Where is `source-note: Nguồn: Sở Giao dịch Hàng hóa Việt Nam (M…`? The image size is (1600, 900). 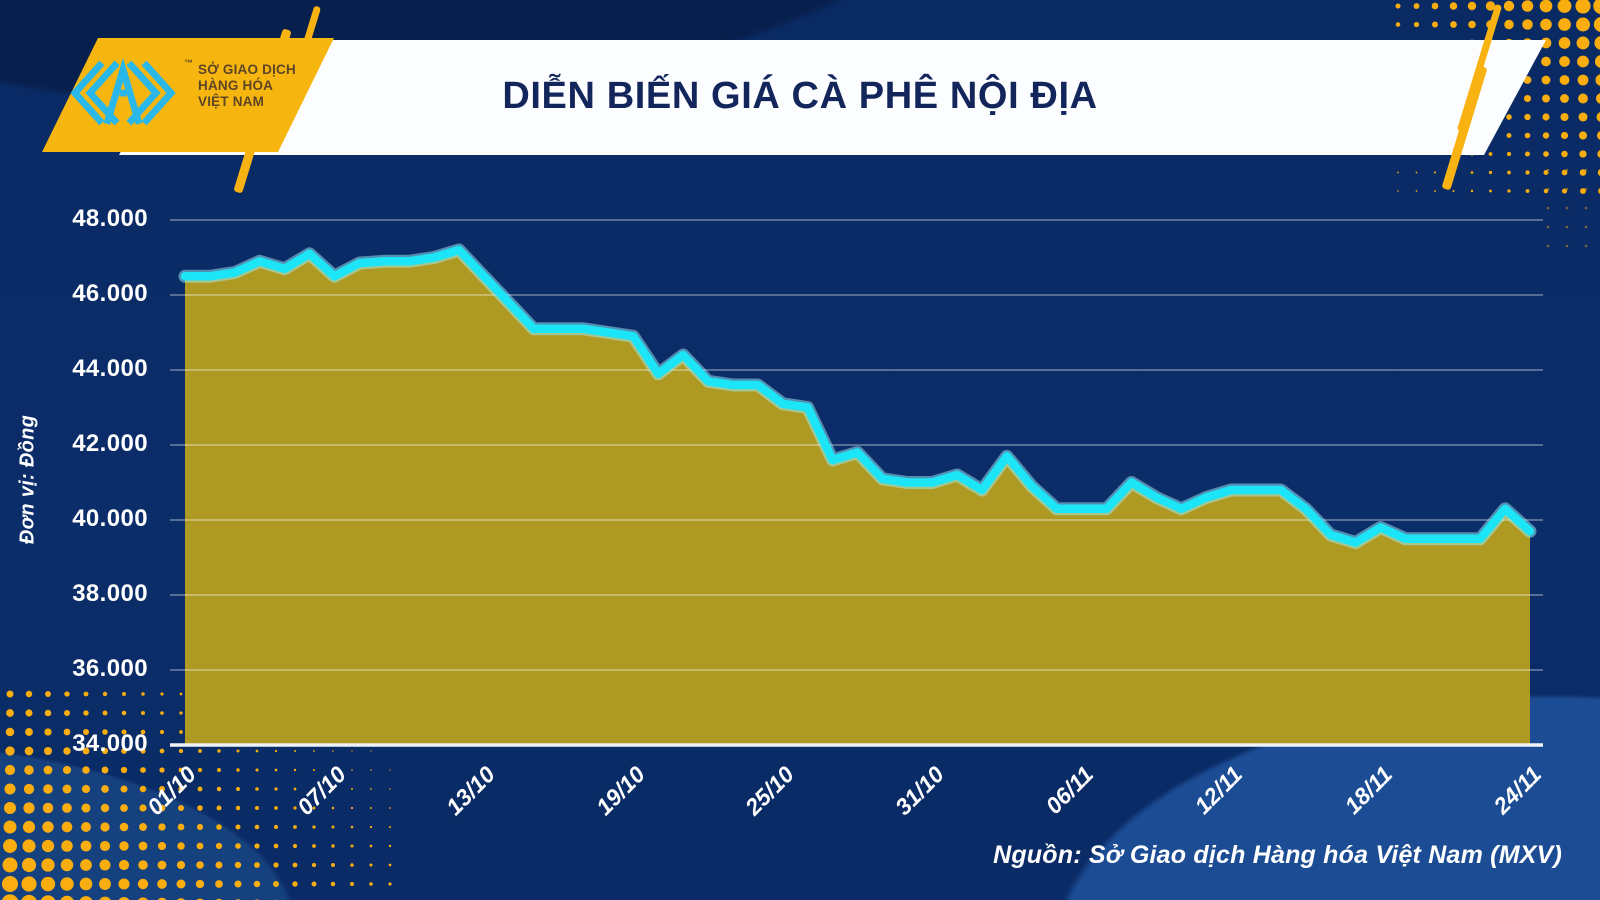 source-note: Nguồn: Sở Giao dịch Hàng hóa Việt Nam (M… is located at coordinates (1277, 855).